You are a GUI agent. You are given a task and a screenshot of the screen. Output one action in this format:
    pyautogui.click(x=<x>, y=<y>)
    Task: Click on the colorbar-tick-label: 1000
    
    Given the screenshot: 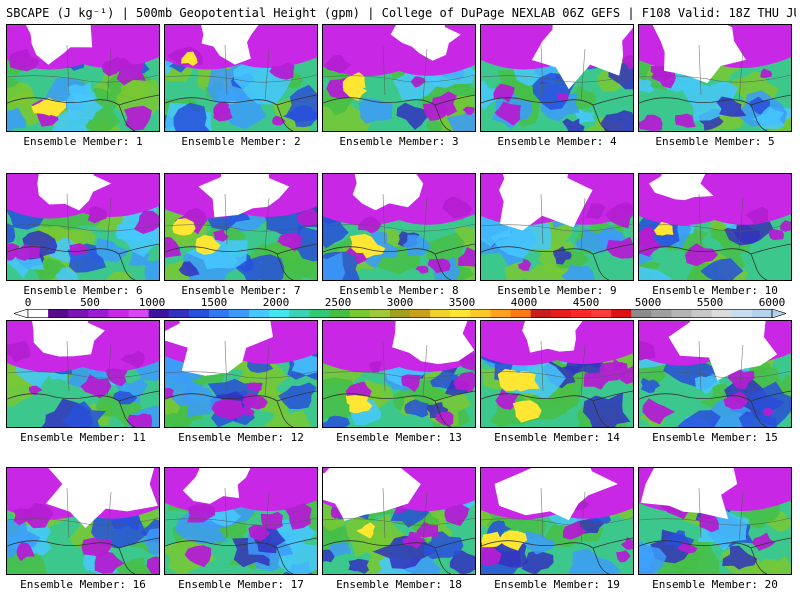 What is the action you would take?
    pyautogui.click(x=152, y=302)
    